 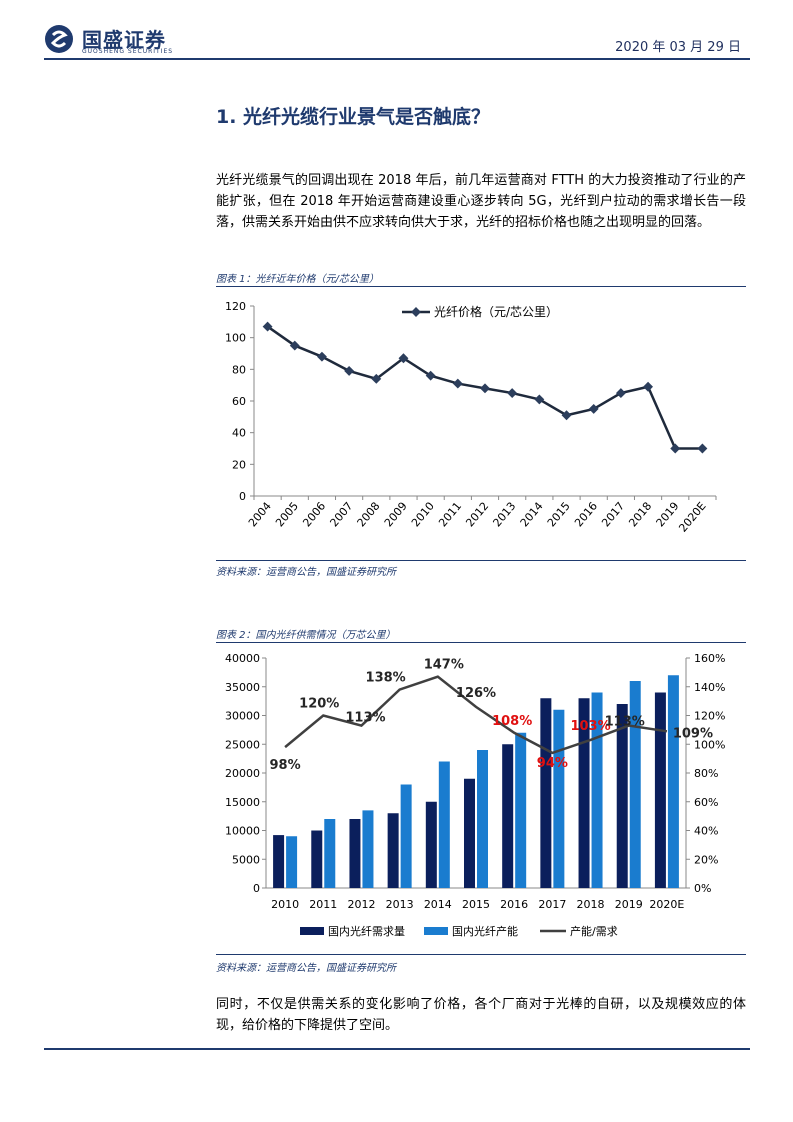 I want to click on header-divider, so click(x=397, y=59).